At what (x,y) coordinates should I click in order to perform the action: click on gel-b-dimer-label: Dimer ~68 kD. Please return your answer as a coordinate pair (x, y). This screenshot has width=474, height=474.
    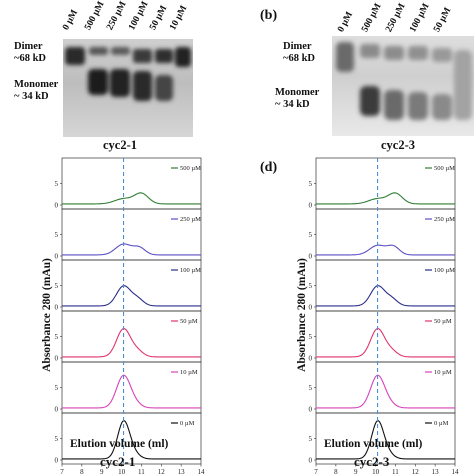
    Looking at the image, I should click on (299, 53).